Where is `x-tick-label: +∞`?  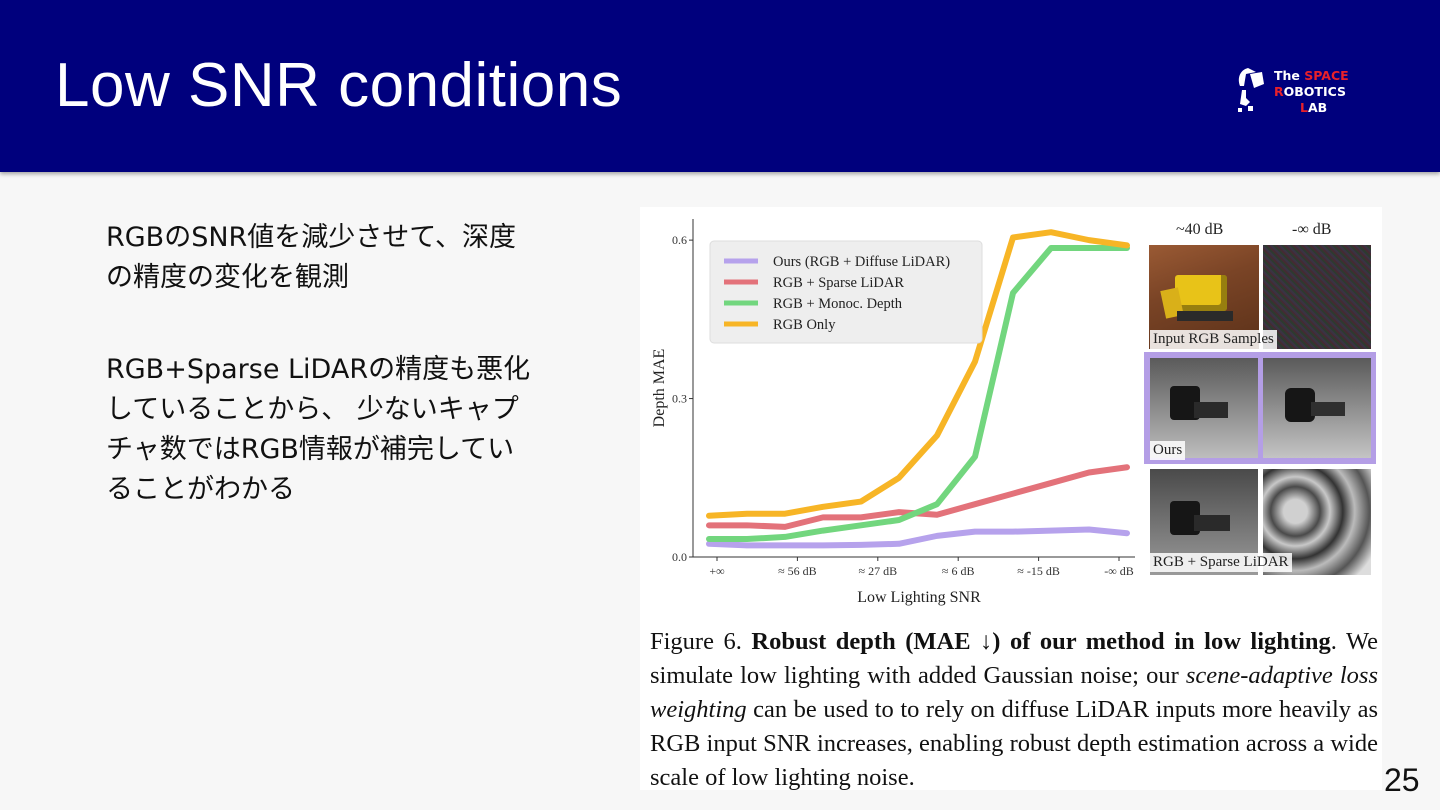
x-tick-label: +∞ is located at coordinates (716, 571).